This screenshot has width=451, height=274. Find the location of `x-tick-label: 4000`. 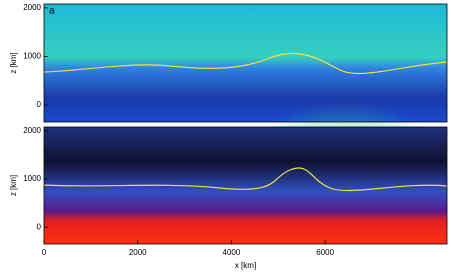

x-tick-label: 4000 is located at coordinates (232, 252).